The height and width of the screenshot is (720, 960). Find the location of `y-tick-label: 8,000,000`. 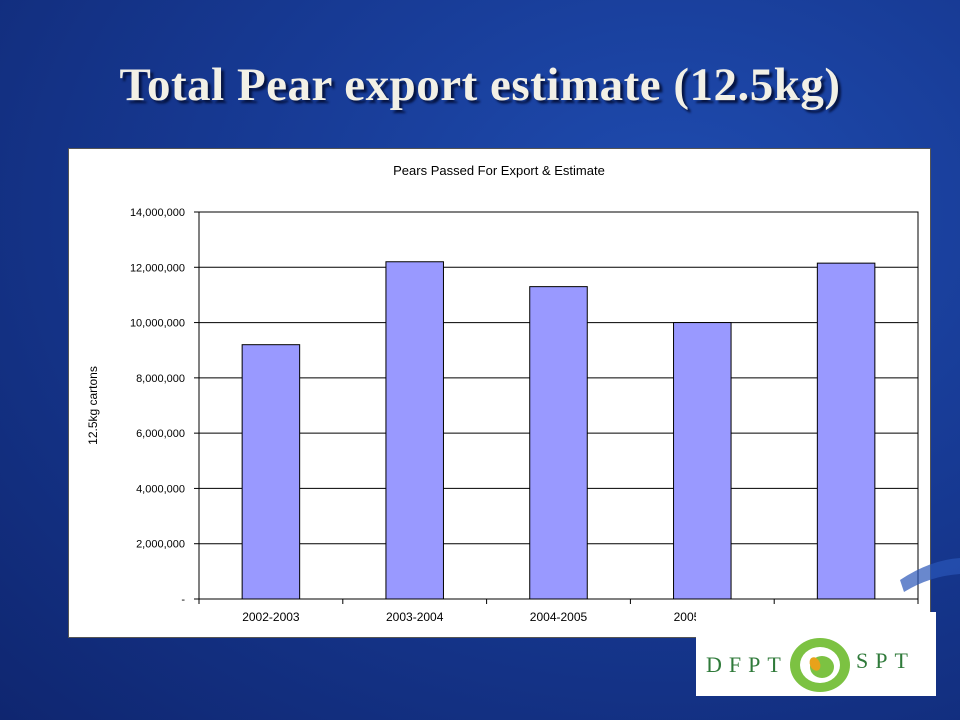

y-tick-label: 8,000,000 is located at coordinates (160, 379).